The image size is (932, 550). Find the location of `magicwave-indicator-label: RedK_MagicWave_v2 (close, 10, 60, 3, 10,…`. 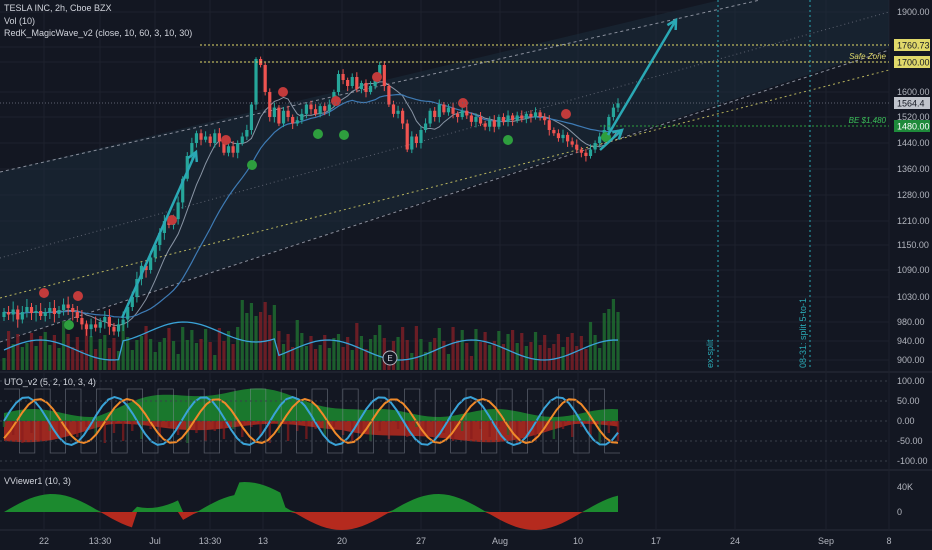

magicwave-indicator-label: RedK_MagicWave_v2 (close, 10, 60, 3, 10,… is located at coordinates (98, 33).